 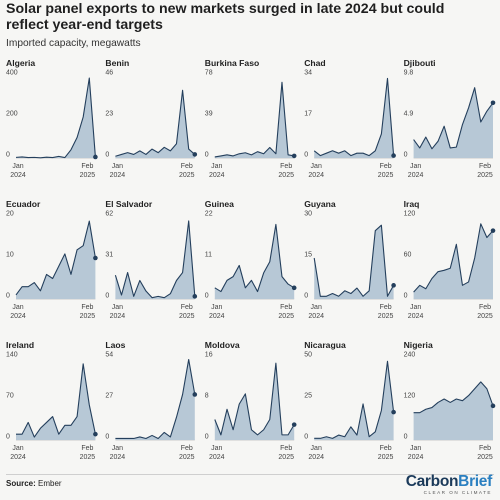 What do you see at coordinates (418, 345) in the screenshot?
I see `panel-title: Nigeria` at bounding box center [418, 345].